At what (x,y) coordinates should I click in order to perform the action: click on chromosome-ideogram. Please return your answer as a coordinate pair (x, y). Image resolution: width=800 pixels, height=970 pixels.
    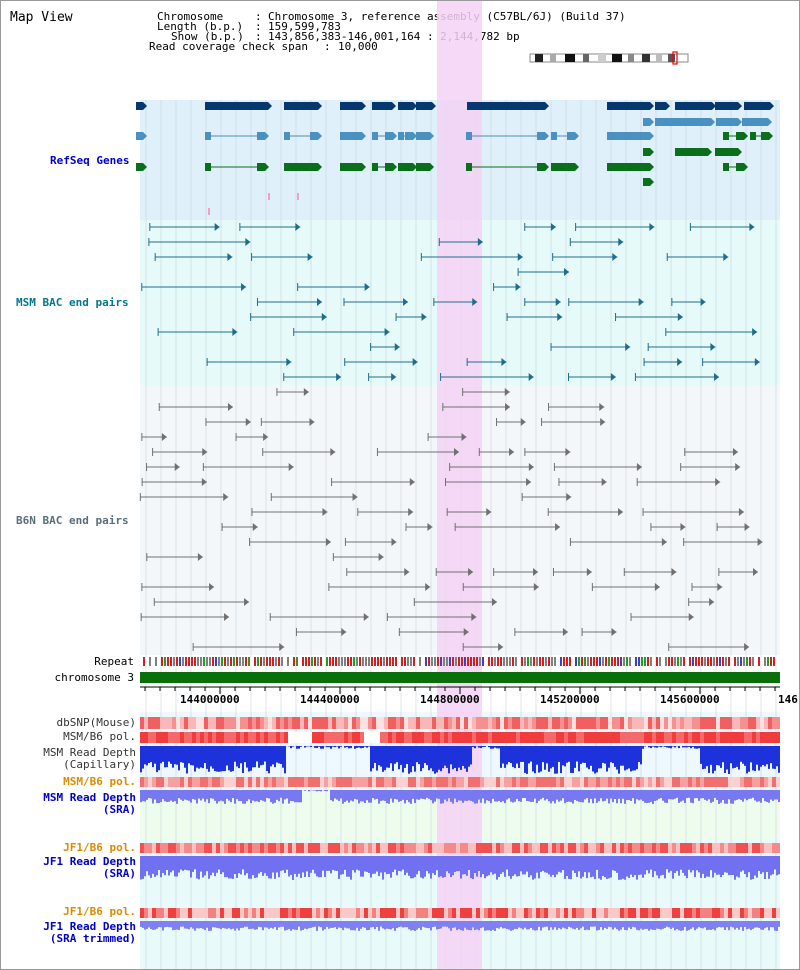
    Looking at the image, I should click on (610, 58).